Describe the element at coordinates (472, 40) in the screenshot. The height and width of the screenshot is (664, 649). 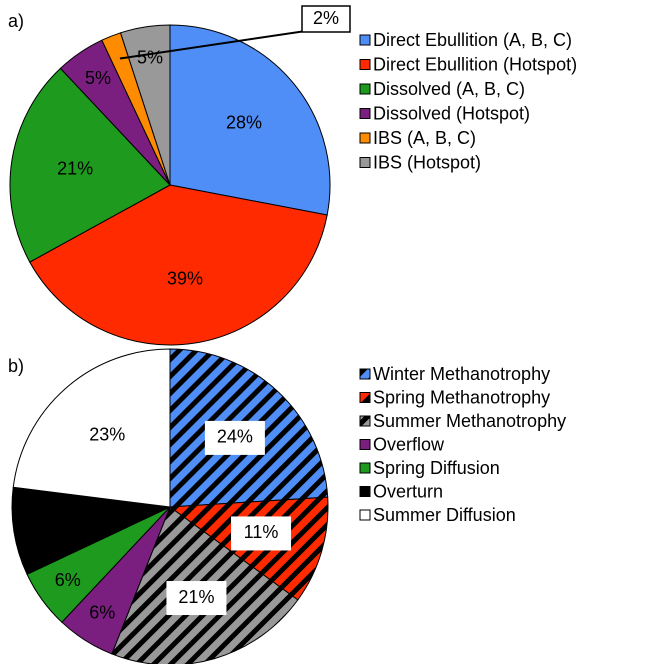
I see `legend-label: Direct Ebullition (A, B, C)` at that location.